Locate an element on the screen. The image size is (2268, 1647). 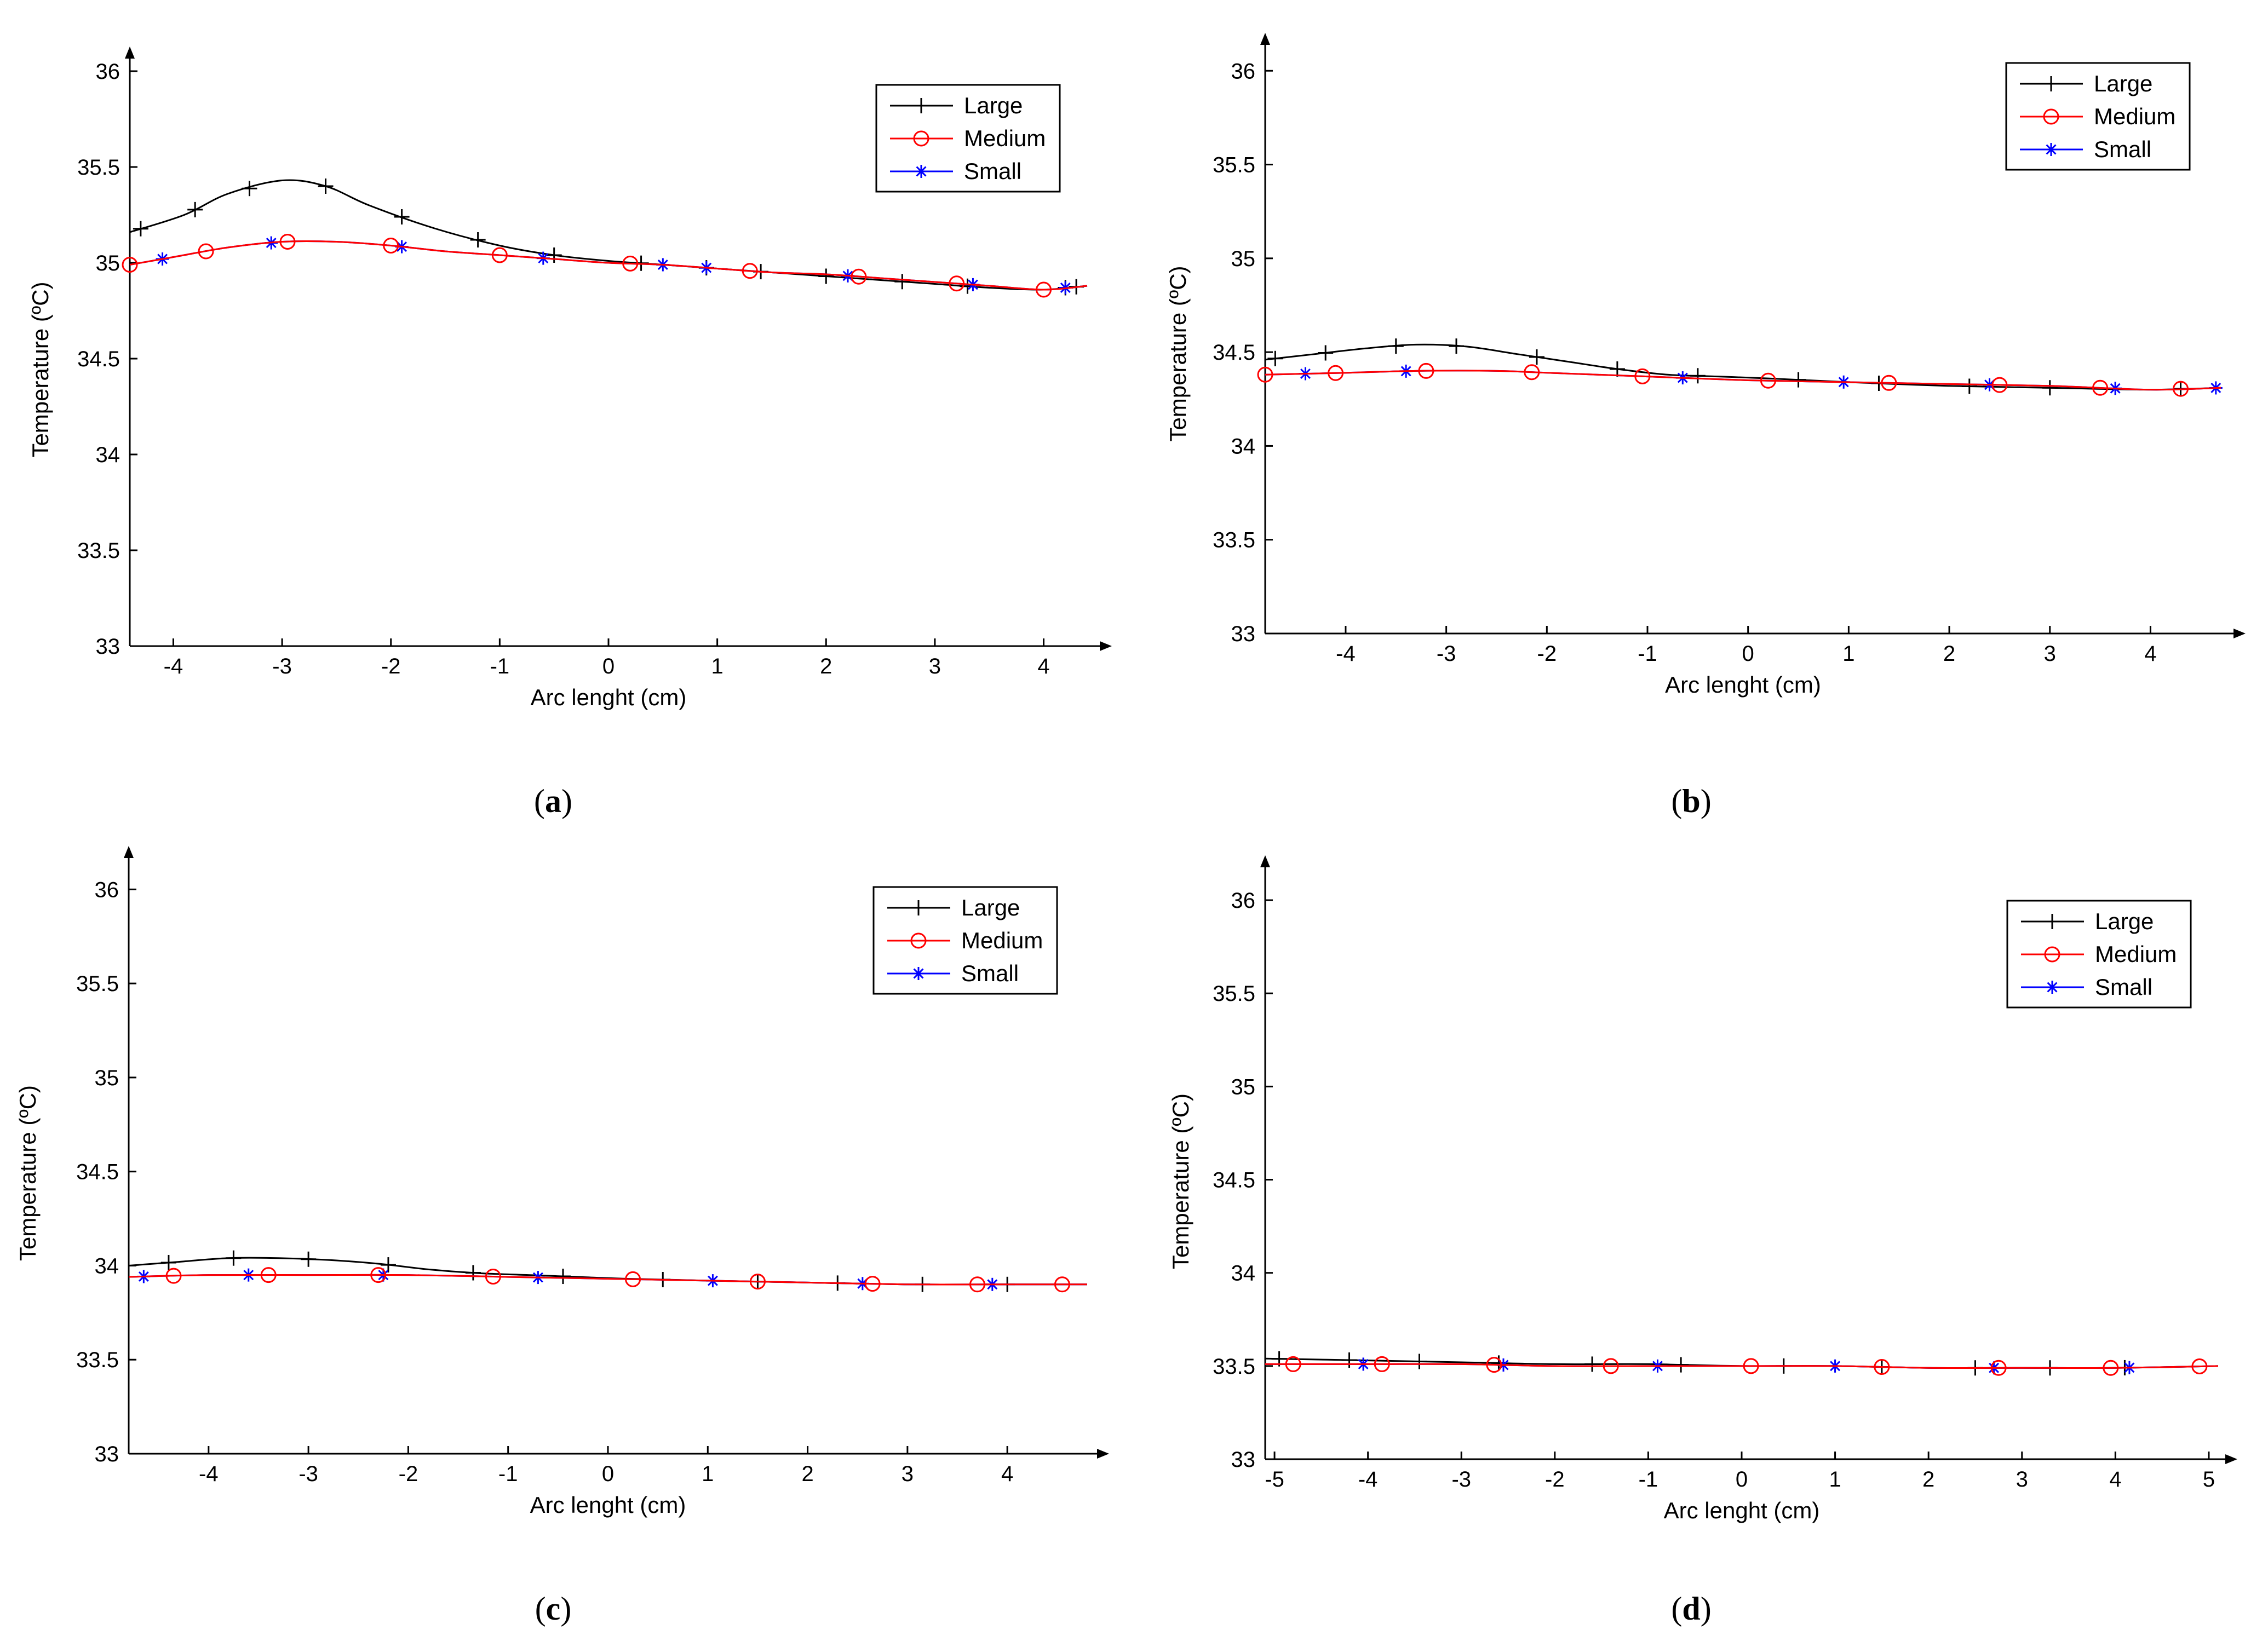
x-tick-label: 5 is located at coordinates (2209, 1479).